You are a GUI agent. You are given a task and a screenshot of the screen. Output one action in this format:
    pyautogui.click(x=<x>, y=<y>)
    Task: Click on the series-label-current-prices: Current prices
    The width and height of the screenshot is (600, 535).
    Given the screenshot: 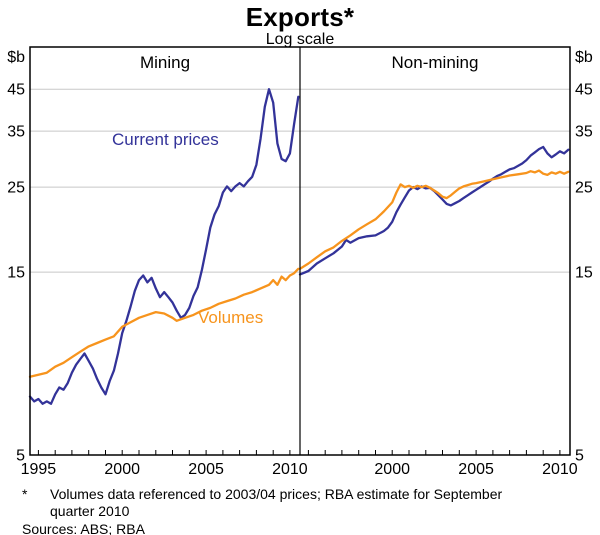 What is the action you would take?
    pyautogui.click(x=165, y=139)
    